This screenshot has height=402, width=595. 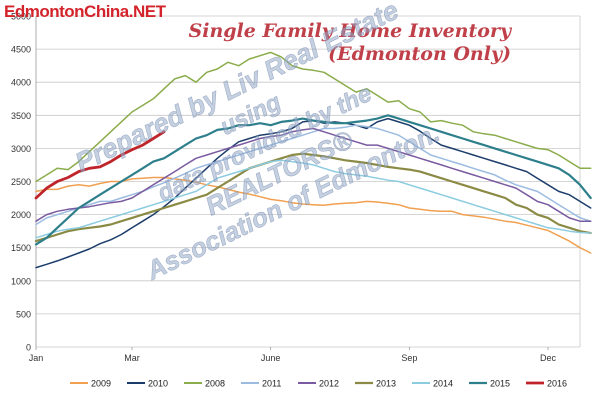 I want to click on legend-label-2008: 2008, so click(x=215, y=384).